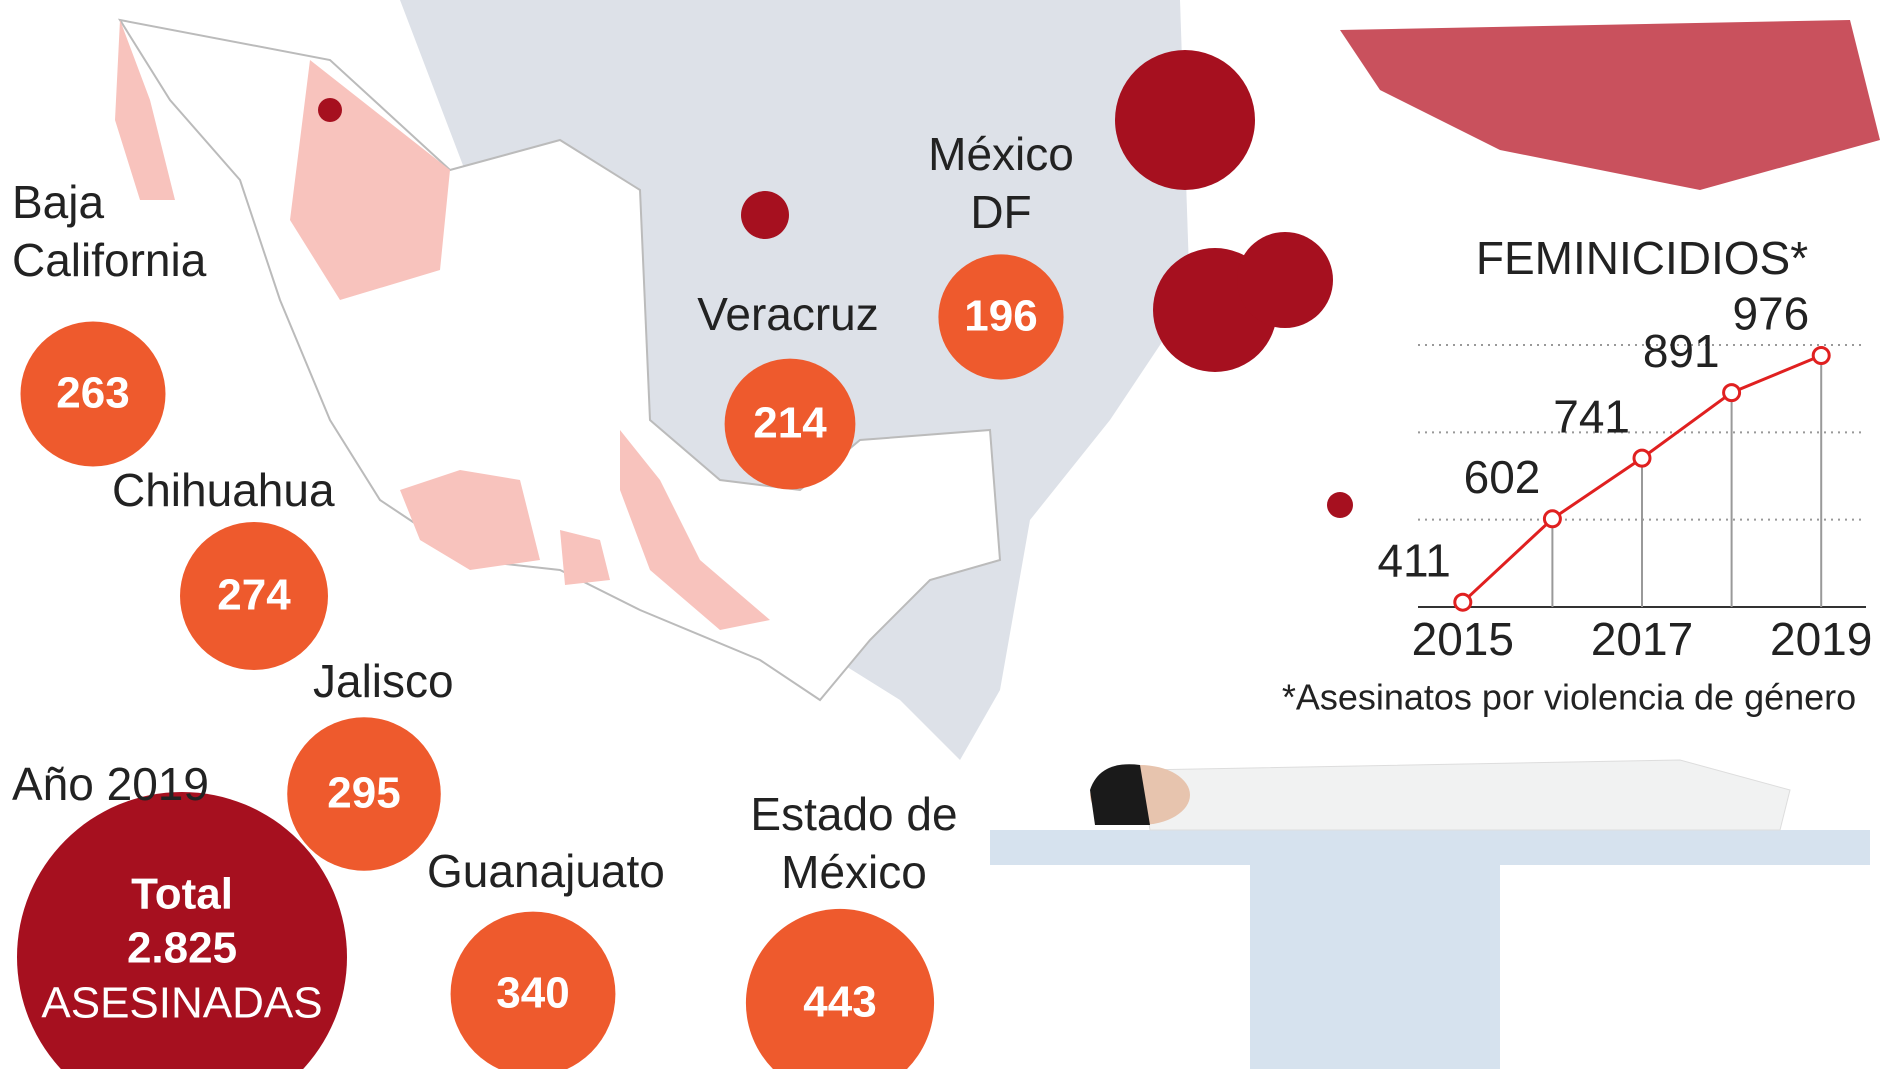 The height and width of the screenshot is (1069, 1900). Describe the element at coordinates (1681, 351) in the screenshot. I see `data-label: 891` at that location.